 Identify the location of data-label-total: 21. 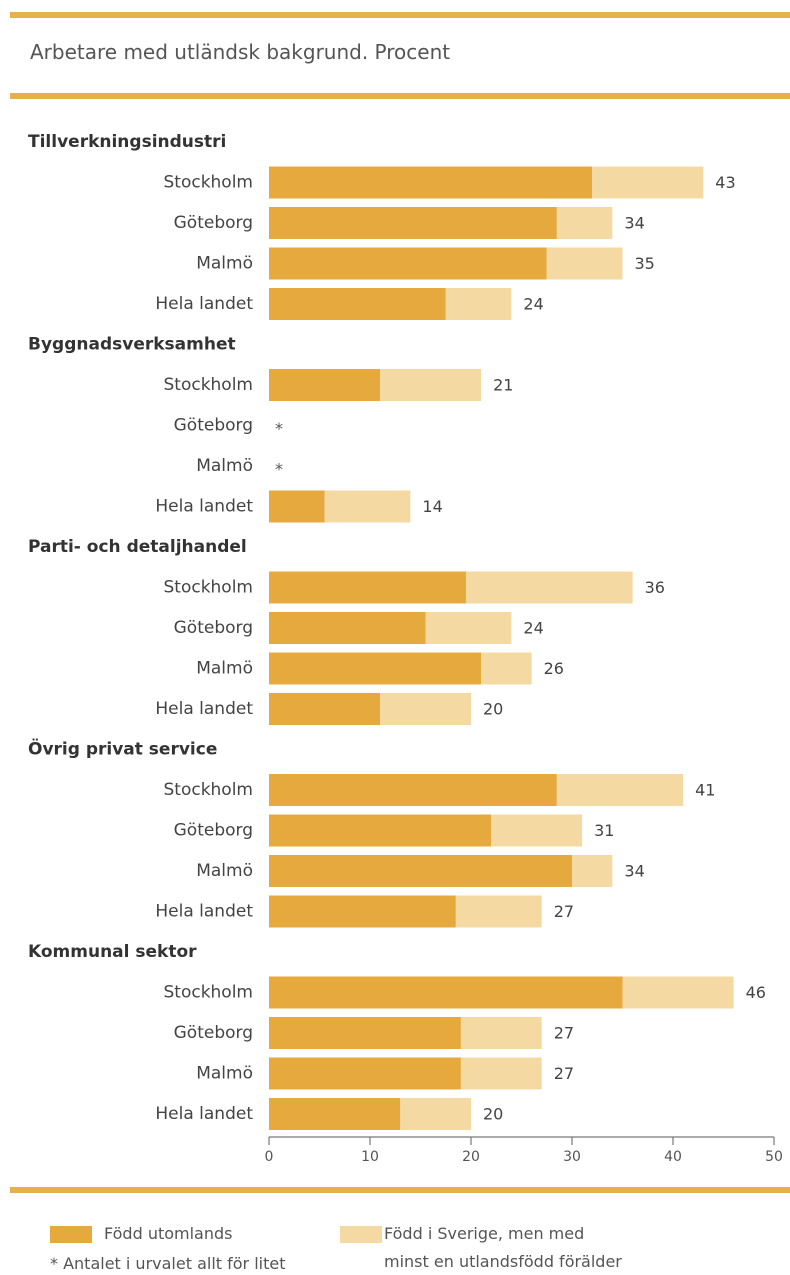
(503, 385).